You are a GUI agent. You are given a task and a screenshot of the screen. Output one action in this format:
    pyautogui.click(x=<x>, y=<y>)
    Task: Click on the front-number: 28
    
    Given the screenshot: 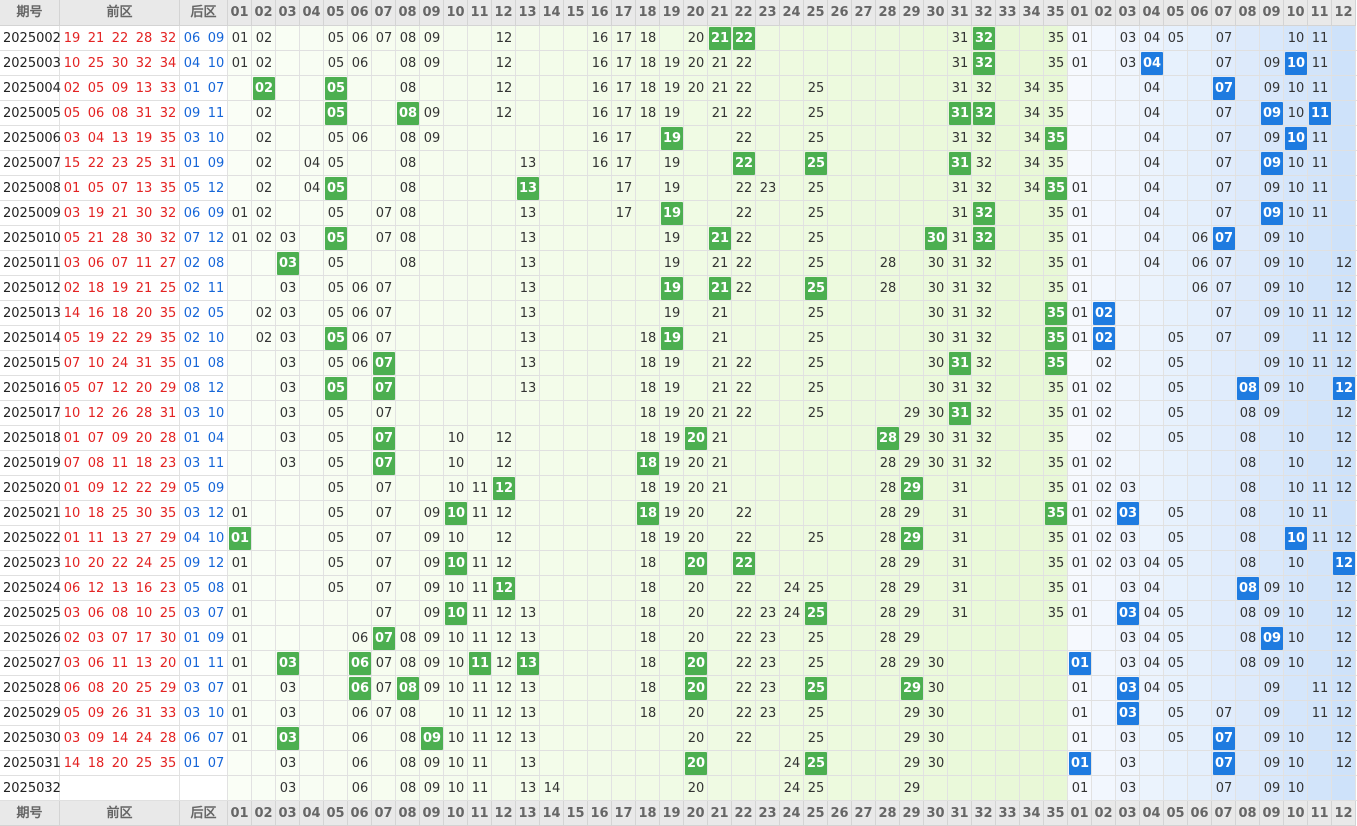 What is the action you would take?
    pyautogui.click(x=144, y=38)
    